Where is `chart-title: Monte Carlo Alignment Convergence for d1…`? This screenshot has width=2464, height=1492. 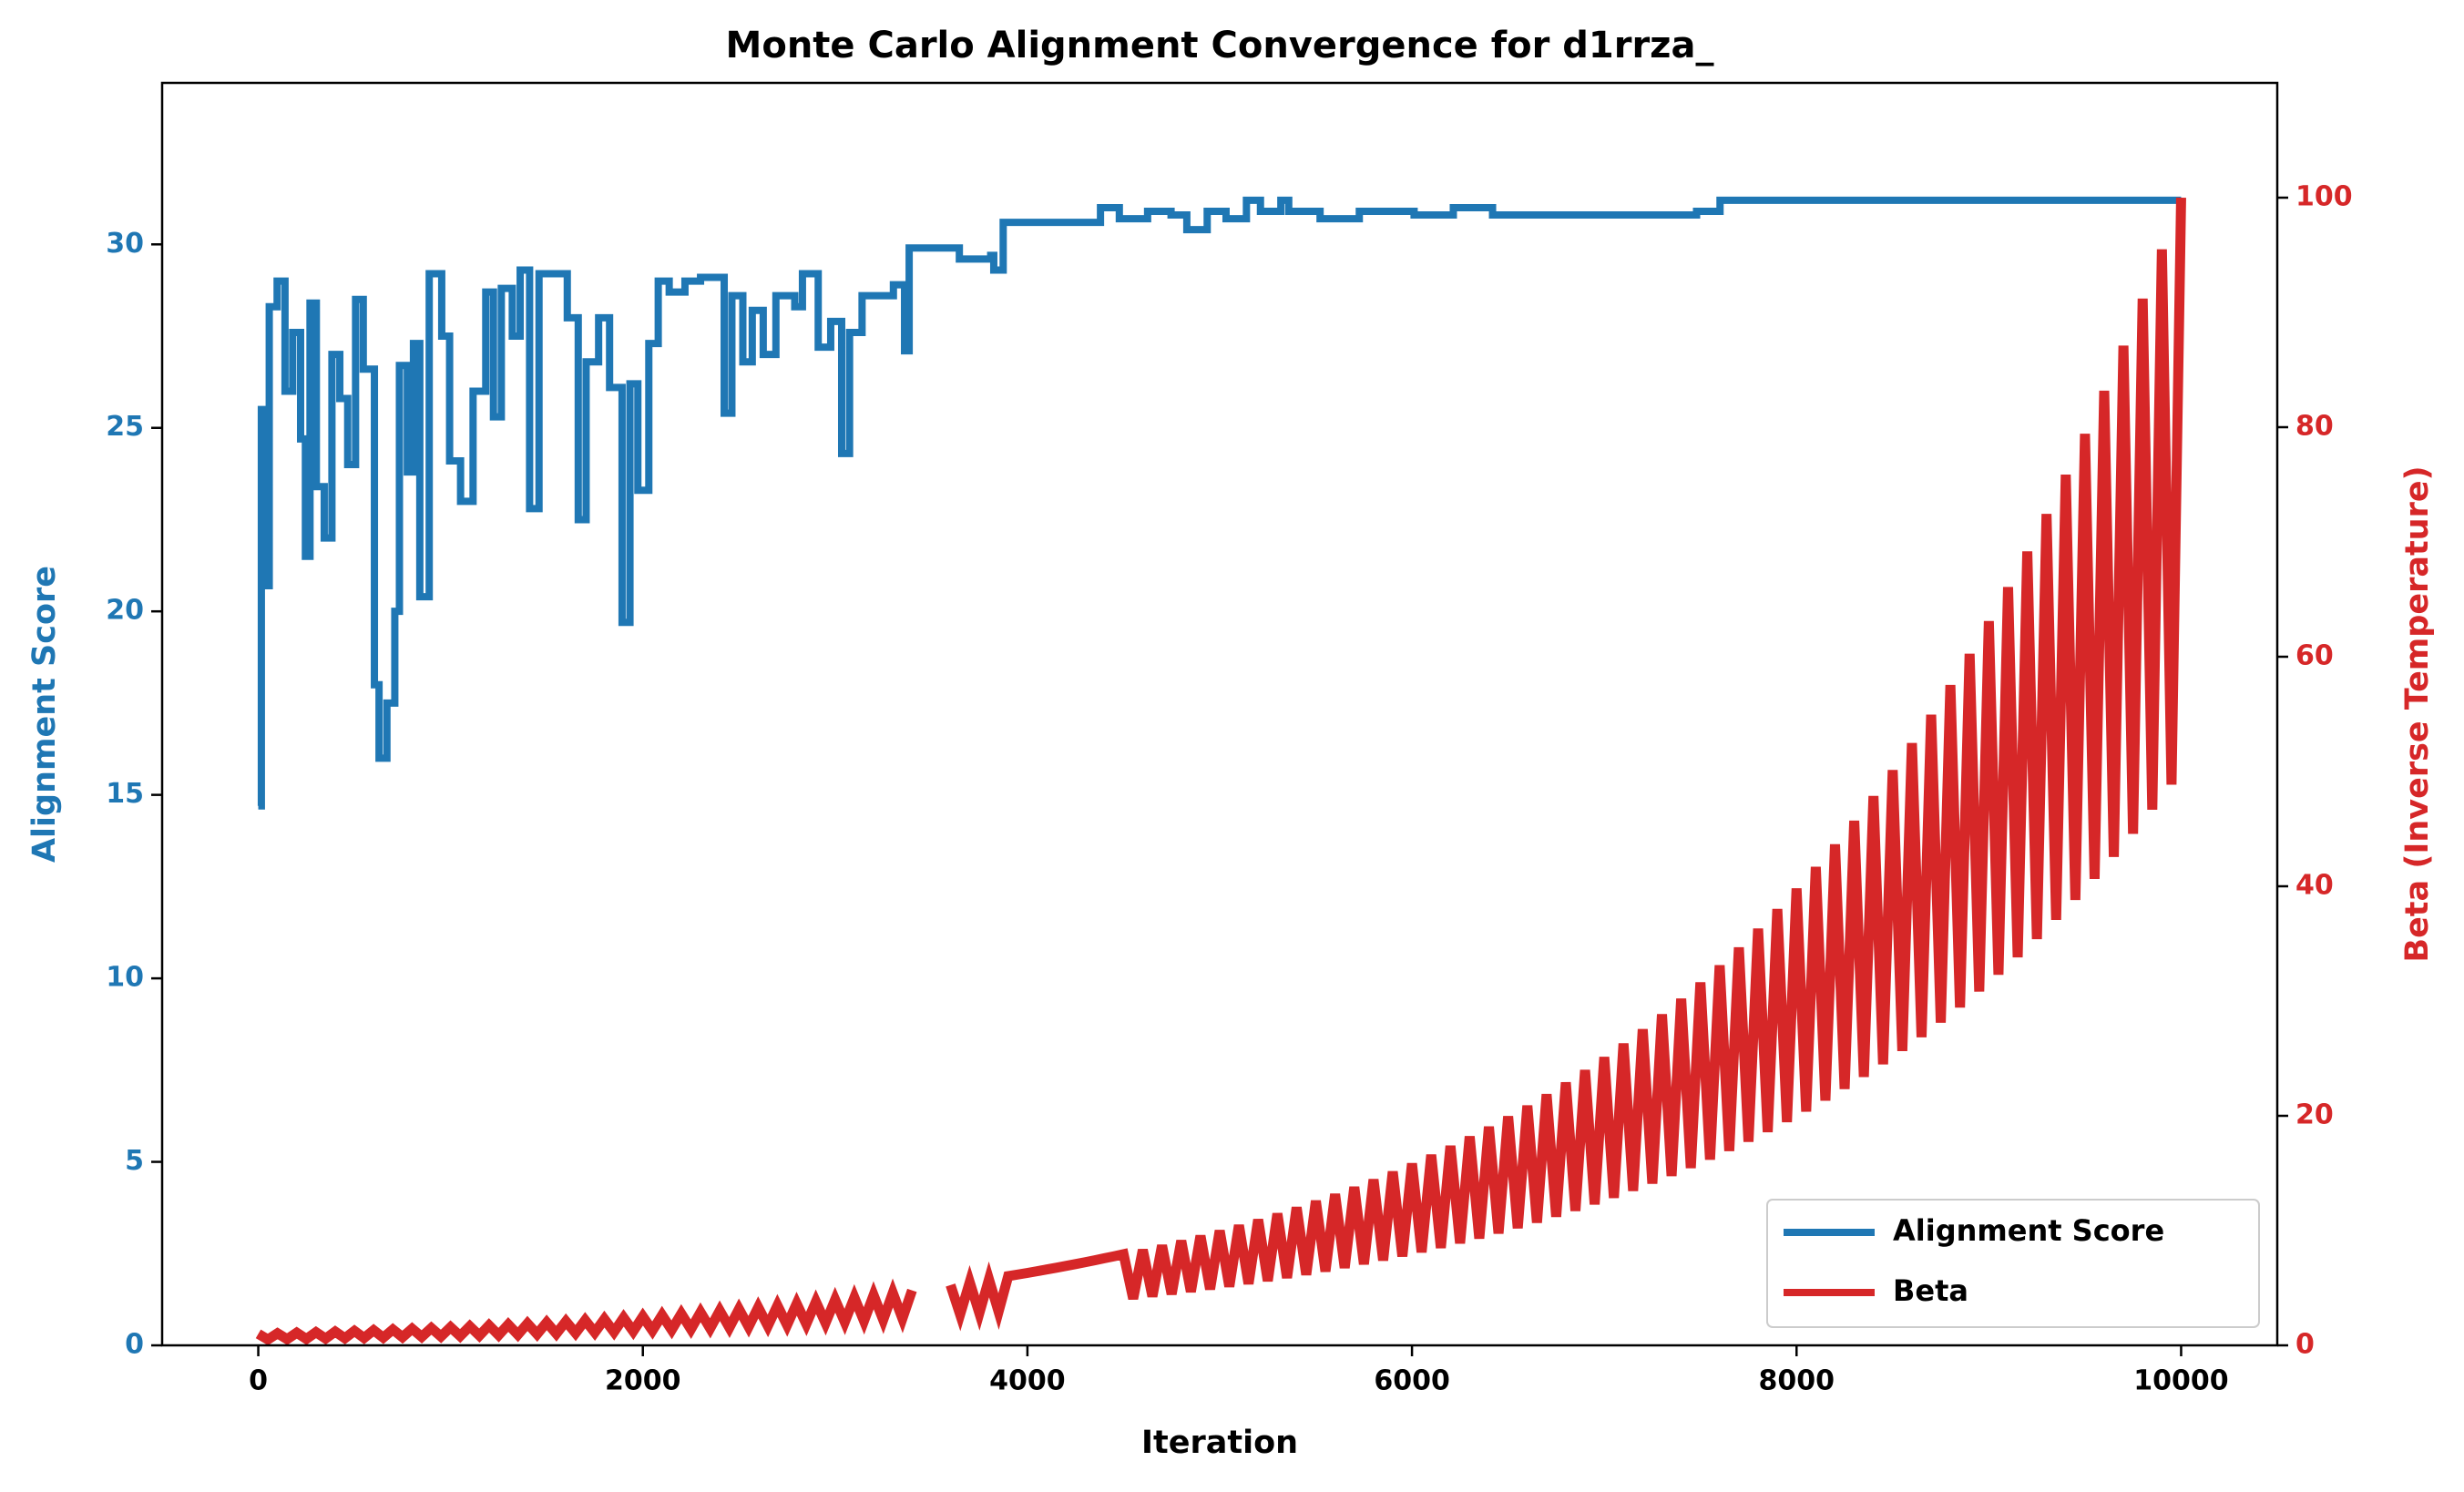 chart-title: Monte Carlo Alignment Convergence for d1… is located at coordinates (1220, 45).